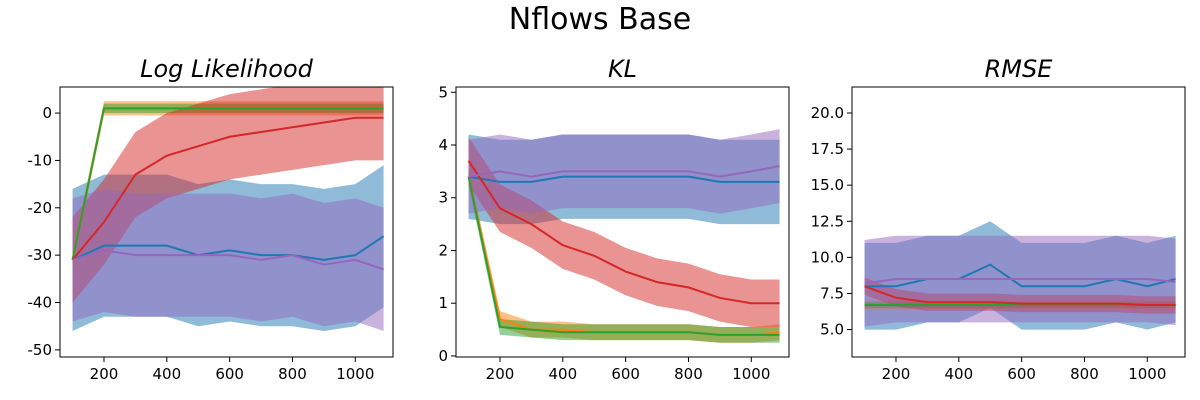 The image size is (1200, 400). What do you see at coordinates (47, 113) in the screenshot?
I see `log-likelihood-ytick-label: 0` at bounding box center [47, 113].